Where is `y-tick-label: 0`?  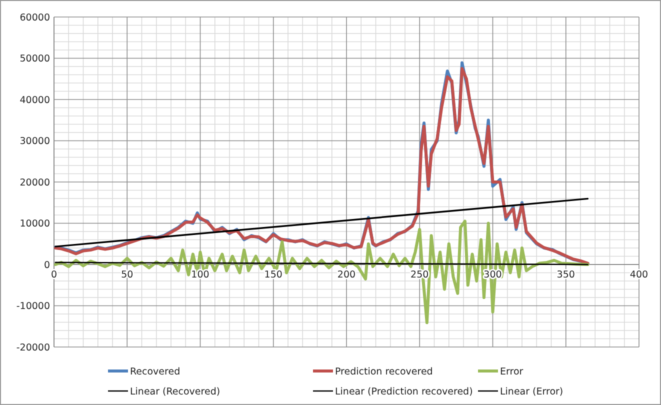 y-tick-label: 0 is located at coordinates (47, 265).